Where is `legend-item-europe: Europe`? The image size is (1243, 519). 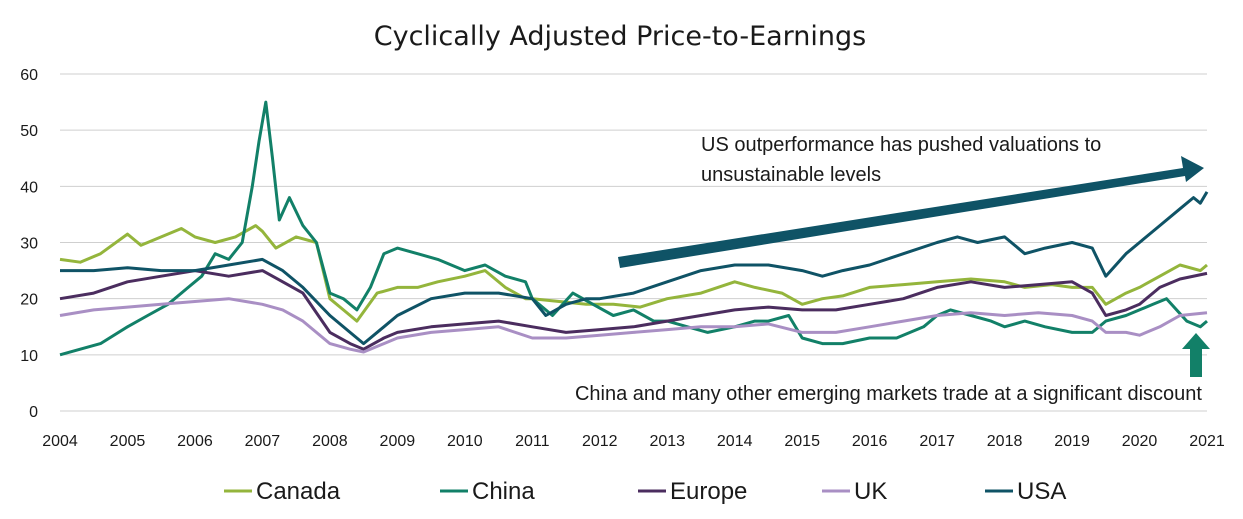 legend-item-europe: Europe is located at coordinates (692, 491).